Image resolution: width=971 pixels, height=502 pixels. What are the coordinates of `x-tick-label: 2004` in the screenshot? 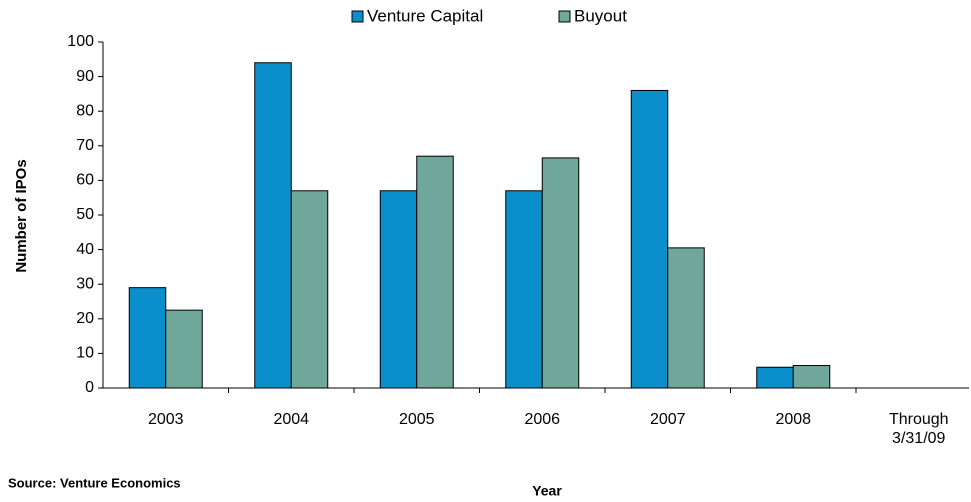 It's located at (291, 419).